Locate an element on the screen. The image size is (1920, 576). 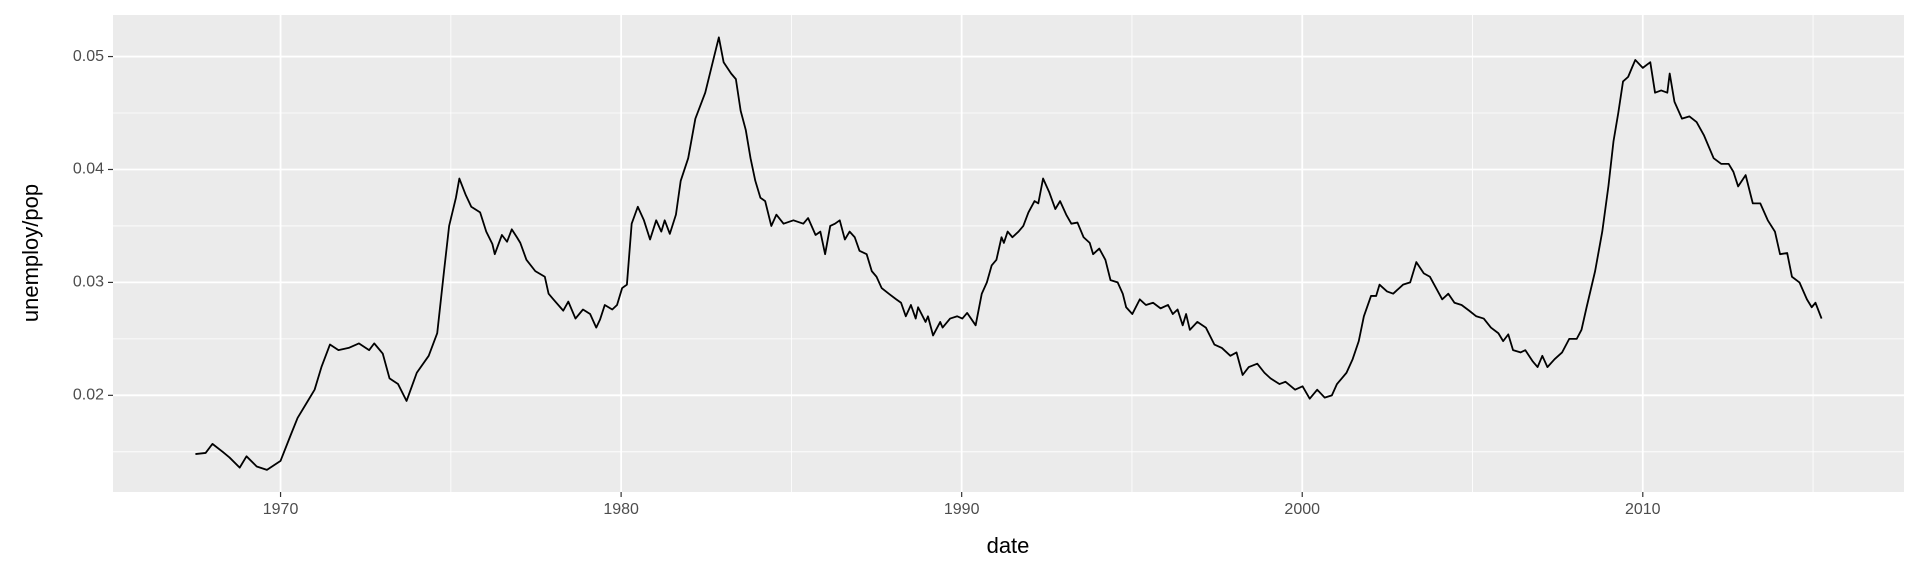
x-axis-title: date is located at coordinates (1008, 545).